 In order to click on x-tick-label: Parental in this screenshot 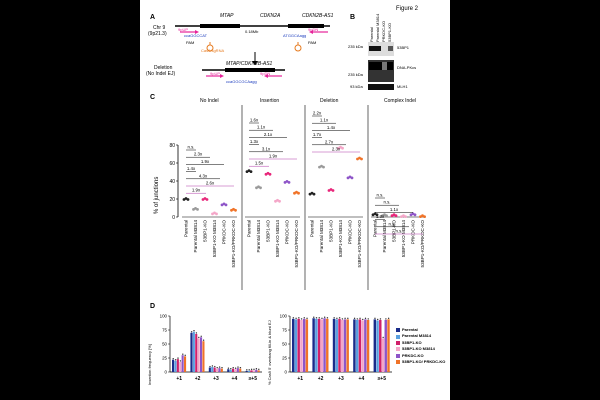, I will do `click(375, 228)`.